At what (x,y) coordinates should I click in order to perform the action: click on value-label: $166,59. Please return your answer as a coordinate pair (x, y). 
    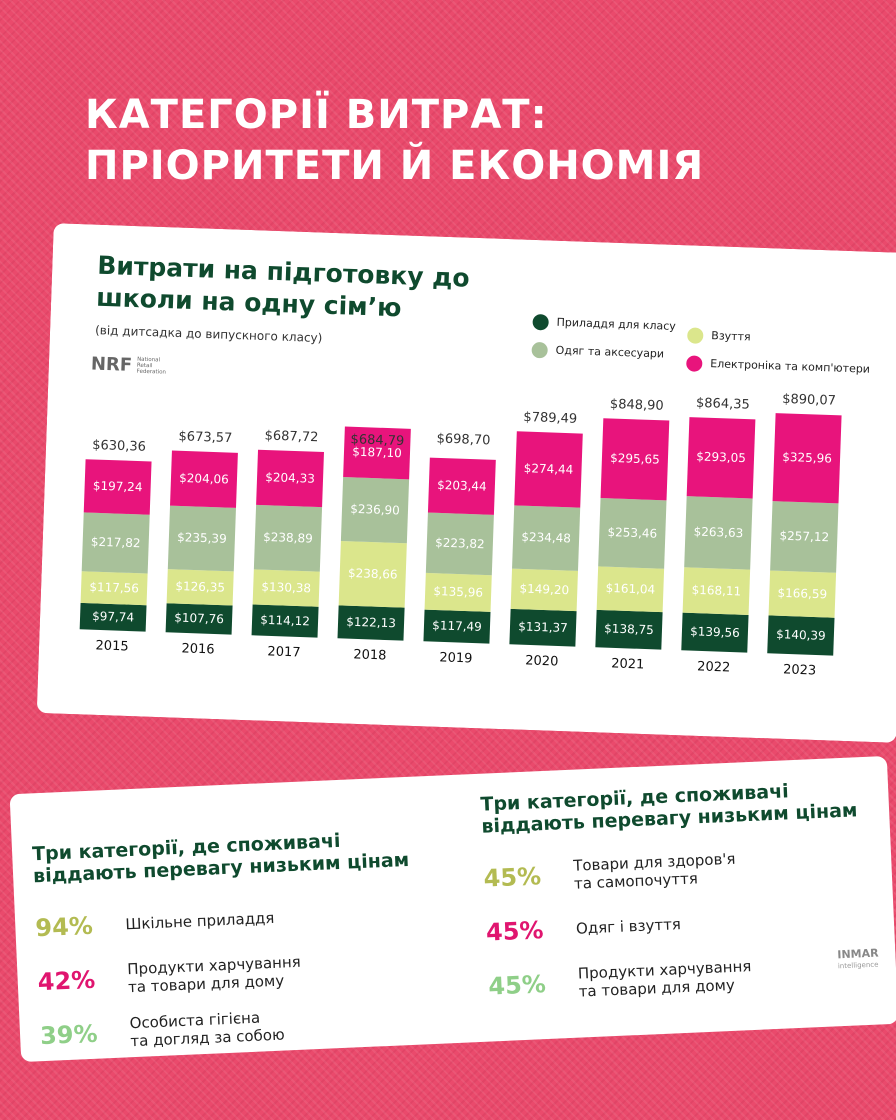
    Looking at the image, I should click on (802, 594).